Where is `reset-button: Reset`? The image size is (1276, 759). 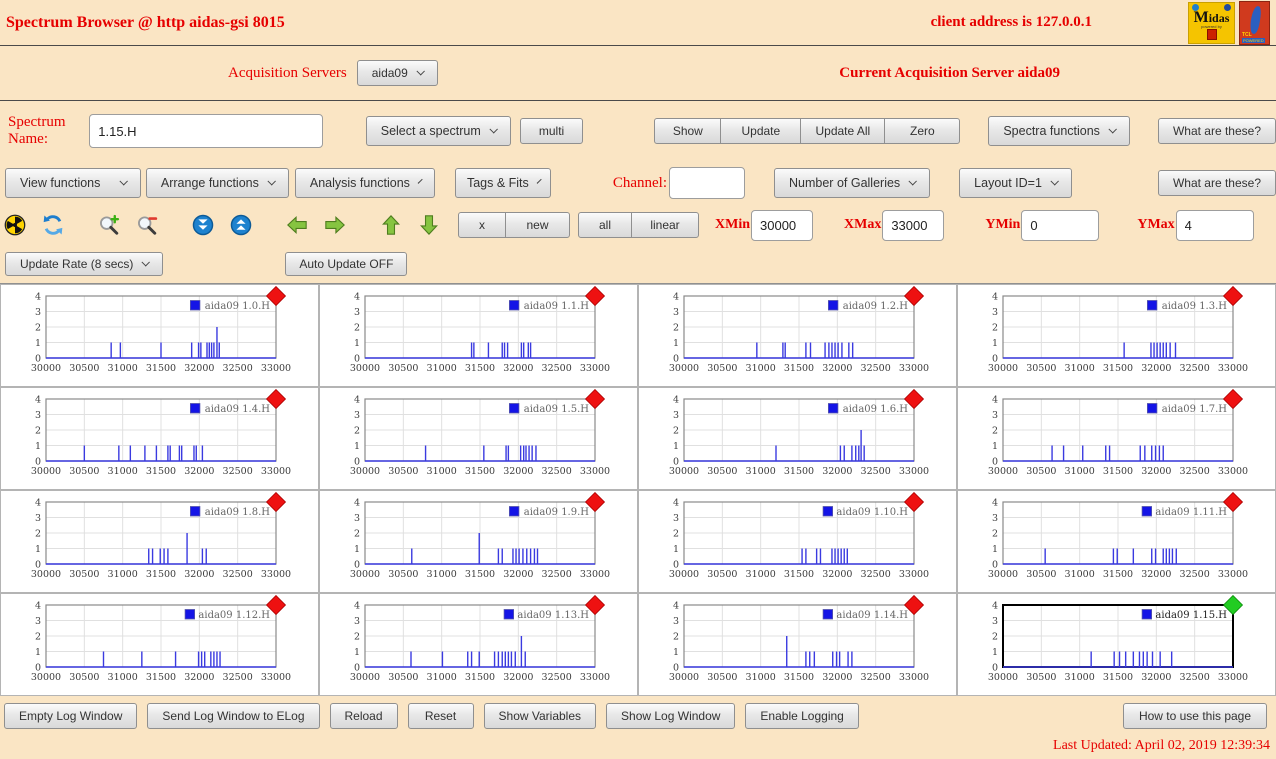 reset-button: Reset is located at coordinates (440, 716).